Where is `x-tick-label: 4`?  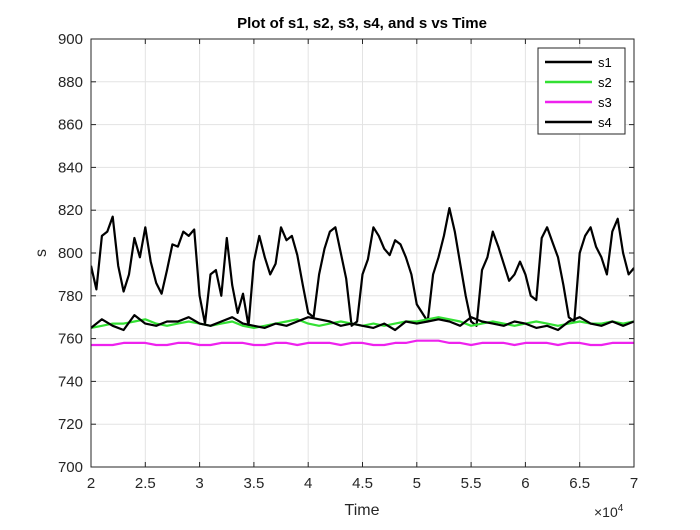
x-tick-label: 4 is located at coordinates (308, 483).